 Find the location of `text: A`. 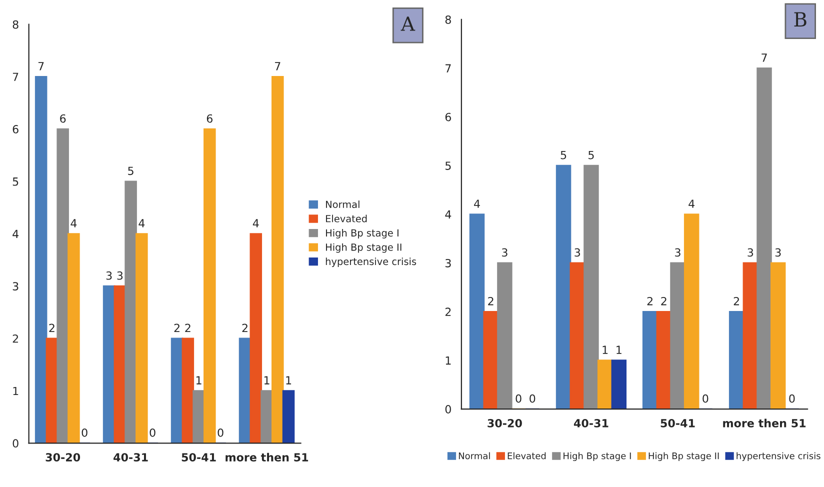

text: A is located at coordinates (408, 23).